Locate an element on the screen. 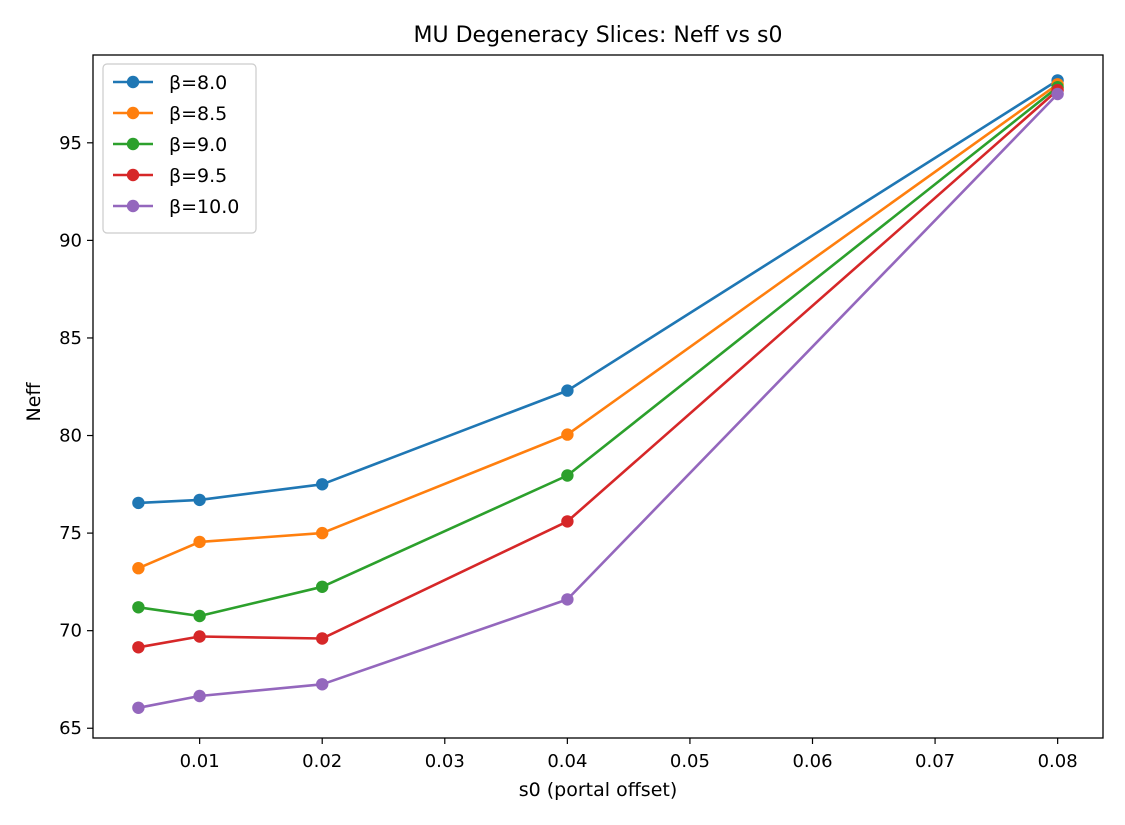 This screenshot has height=825, width=1125. x-tick-label: 0.01 is located at coordinates (200, 761).